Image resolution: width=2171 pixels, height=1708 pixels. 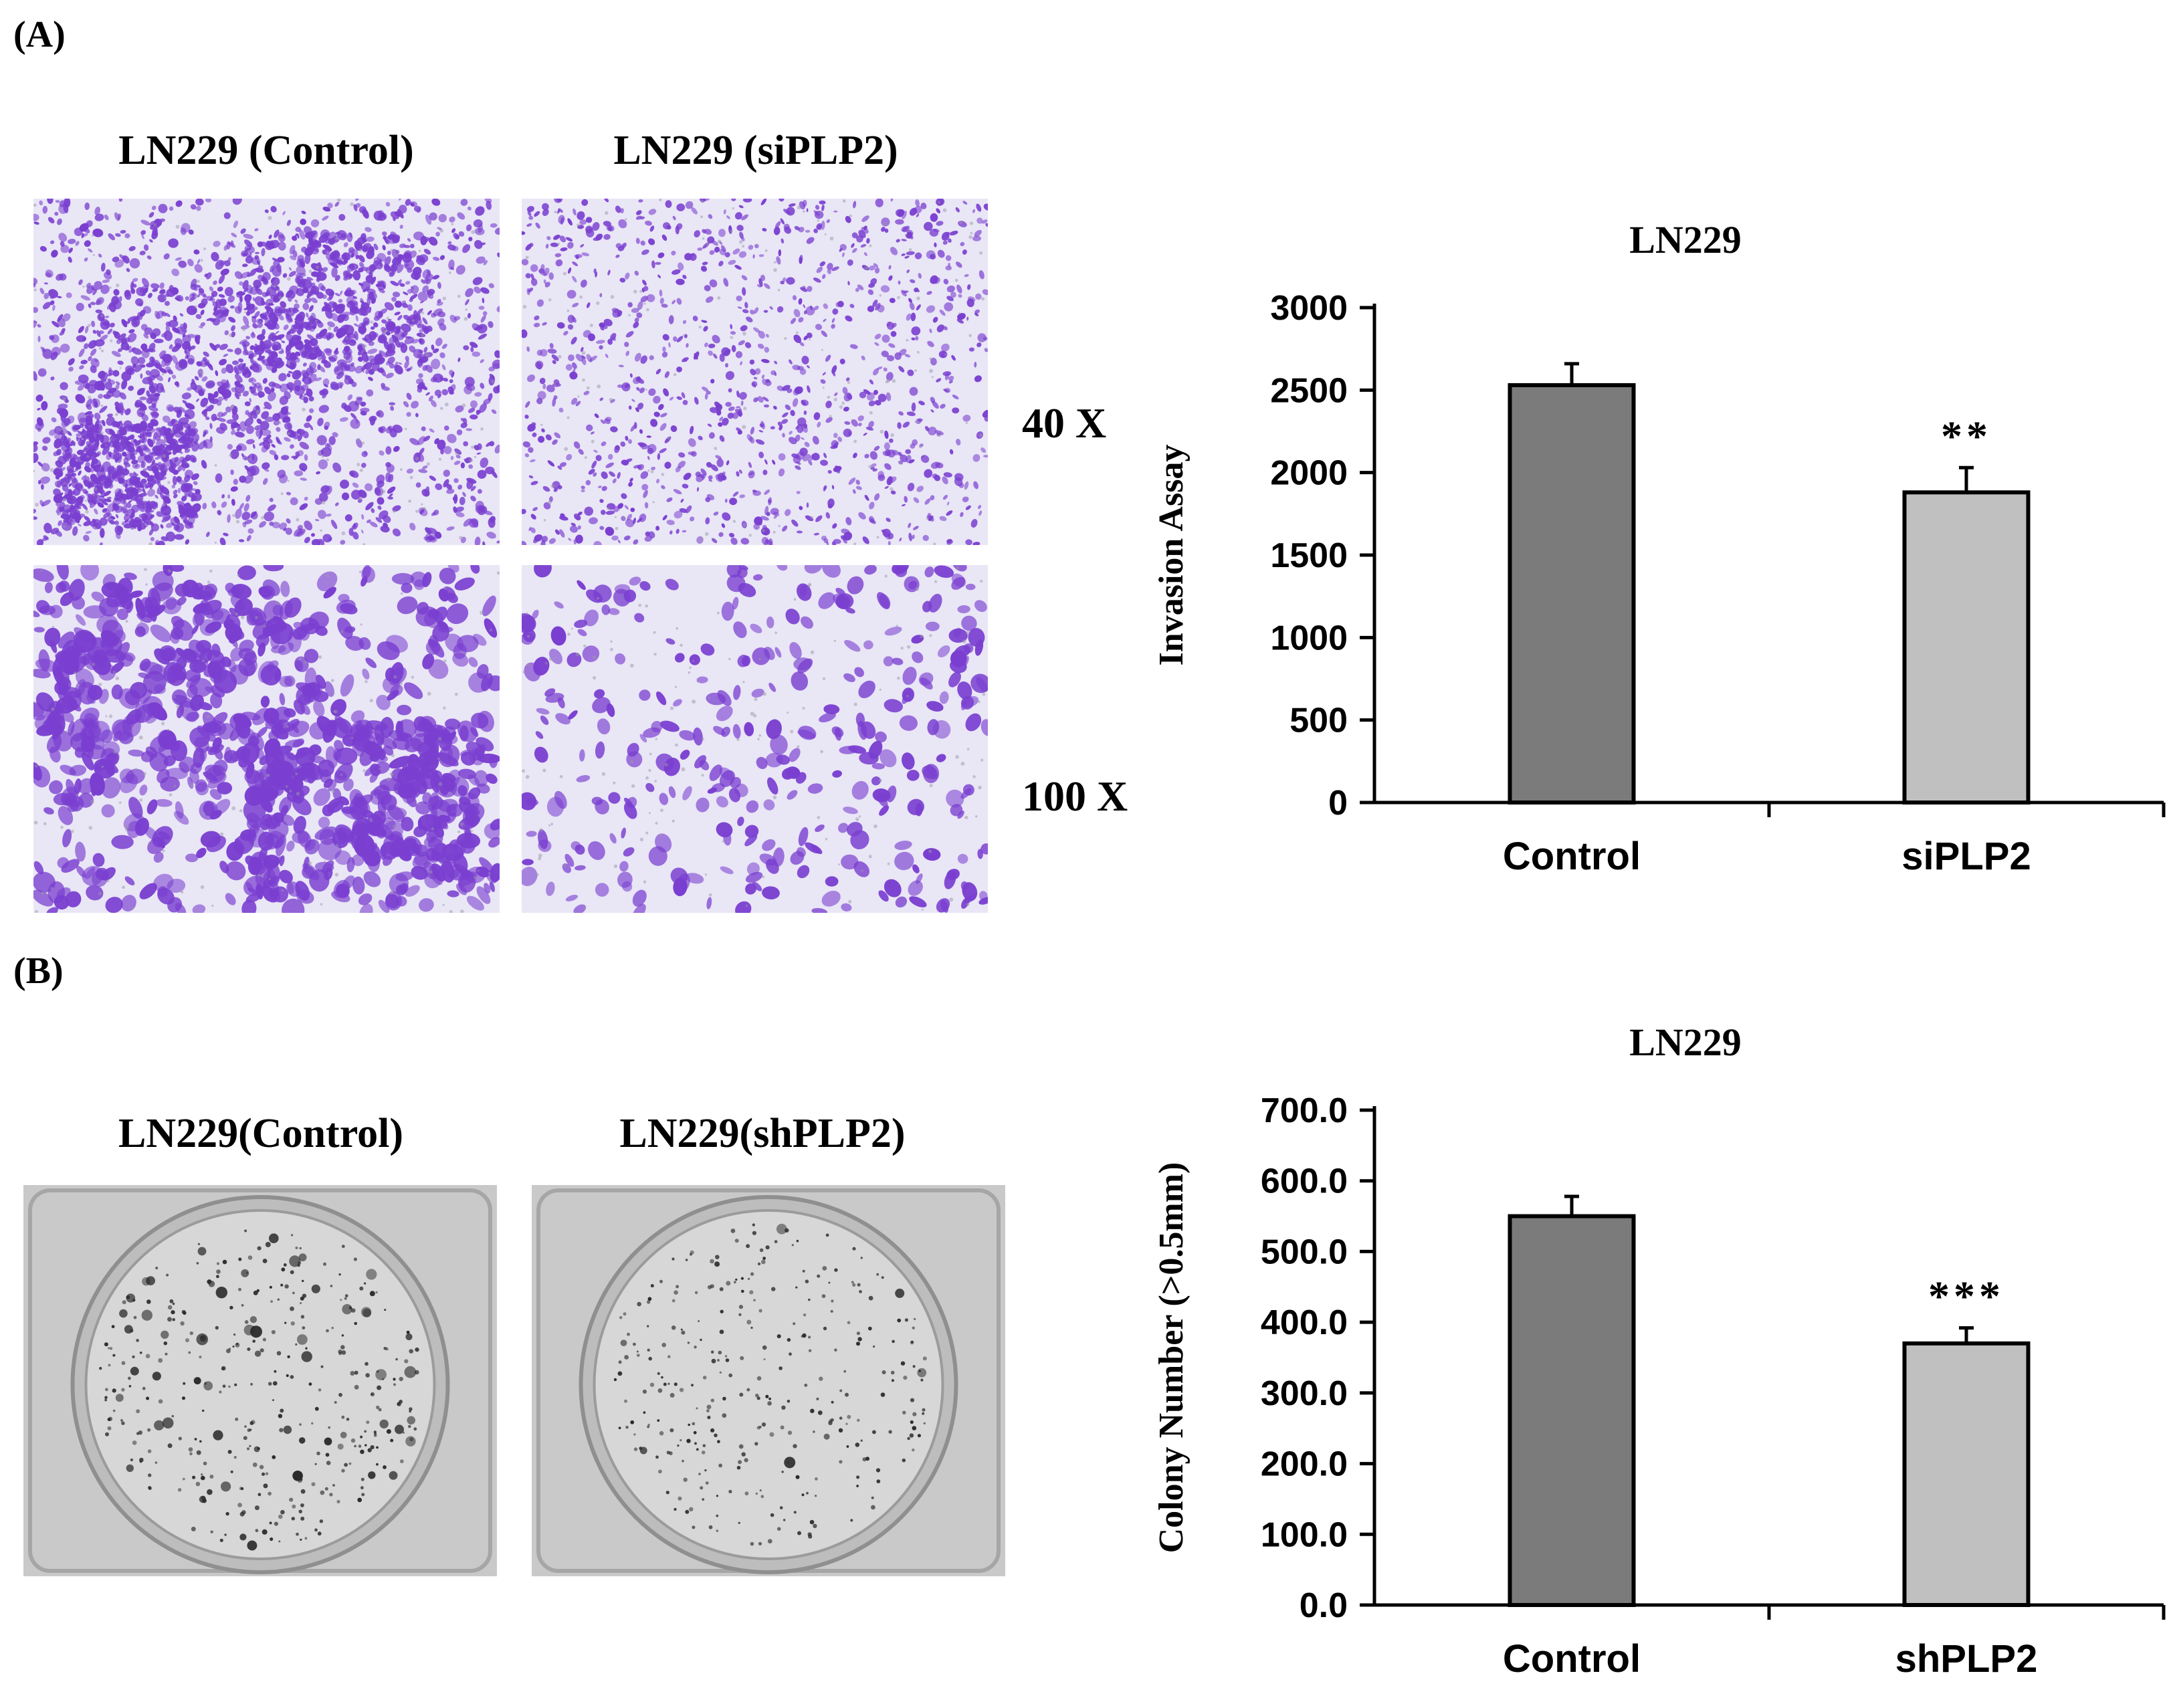 What do you see at coordinates (1309, 308) in the screenshot?
I see `invasion-y-tick-label: 3000` at bounding box center [1309, 308].